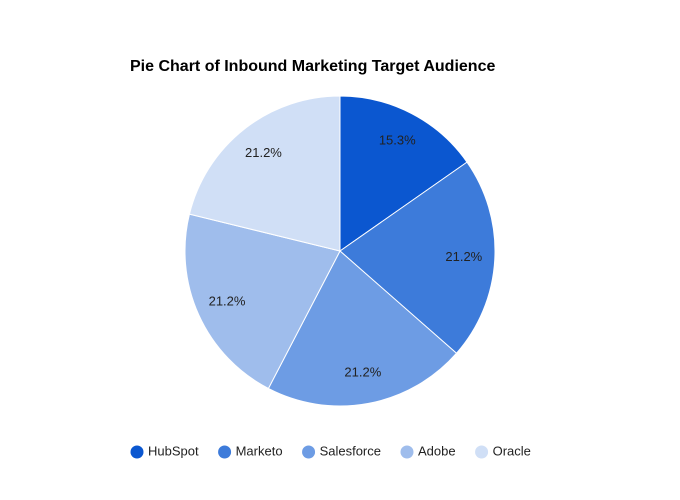 The width and height of the screenshot is (680, 500). What do you see at coordinates (397, 139) in the screenshot?
I see `slice-label: 15.3%` at bounding box center [397, 139].